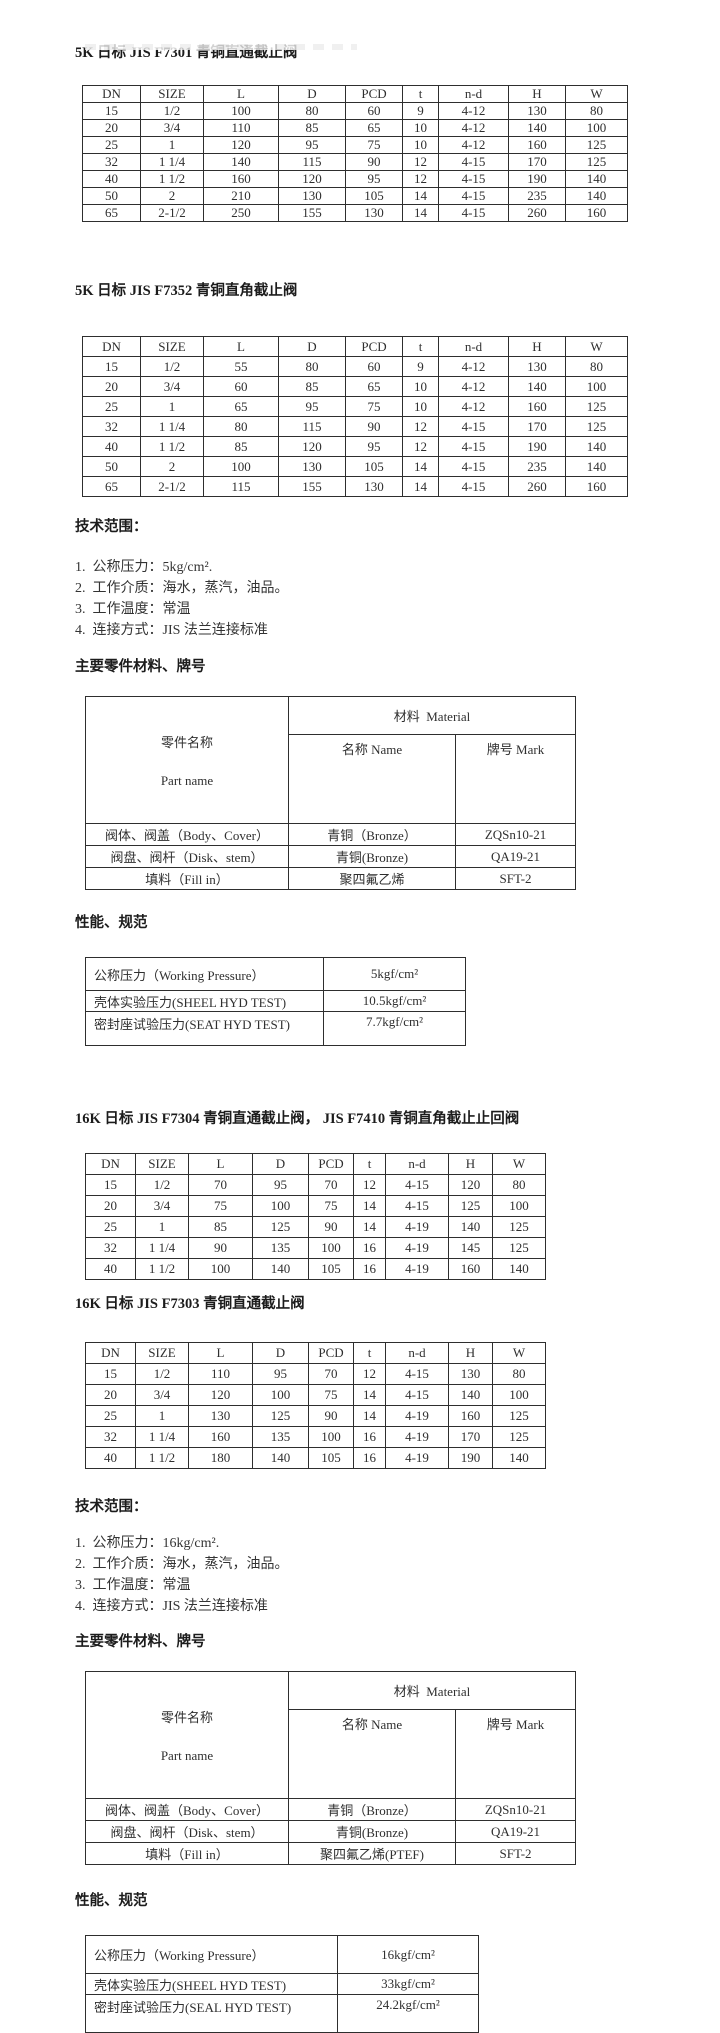  I want to click on table-cell: 180, so click(220, 1458).